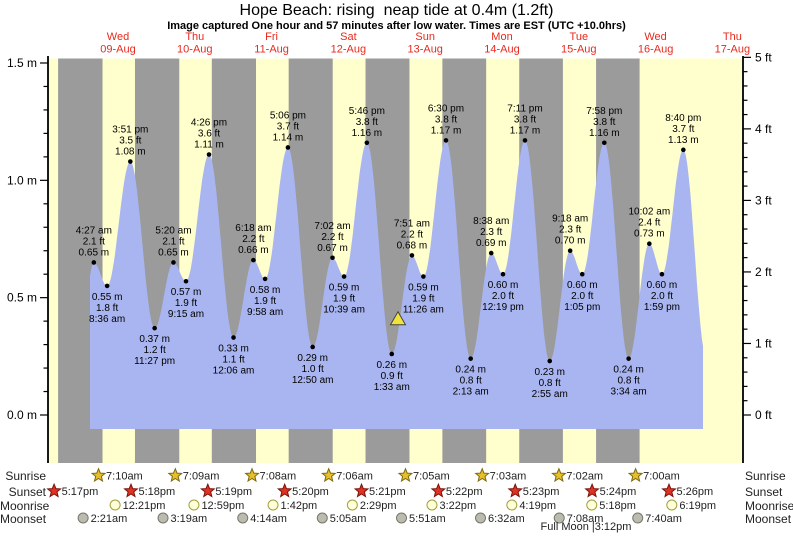  I want to click on tide-extreme-label: 0.66 m, so click(253, 250).